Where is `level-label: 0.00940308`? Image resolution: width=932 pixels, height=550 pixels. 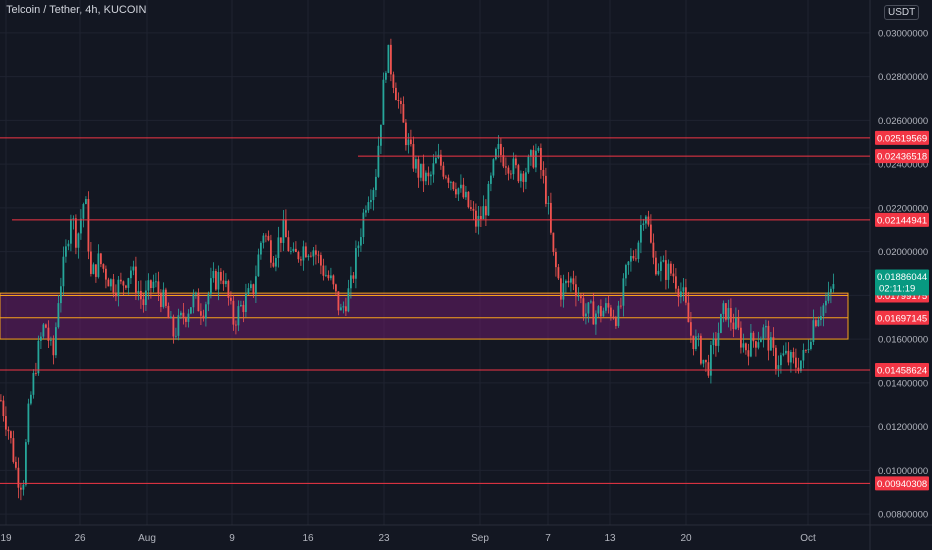
level-label: 0.00940308 is located at coordinates (902, 484).